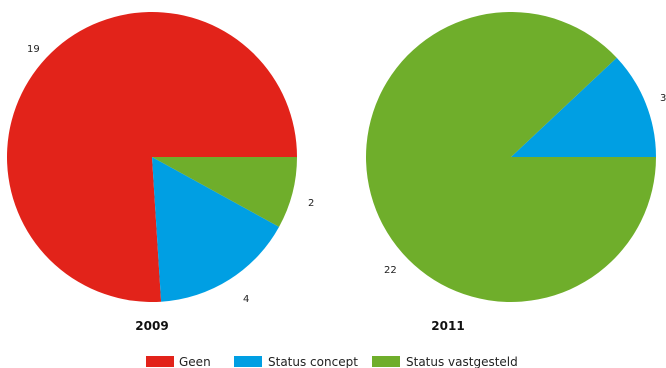 This screenshot has width=666, height=368. Describe the element at coordinates (151, 326) in the screenshot. I see `chart-title-2009: 2009` at that location.